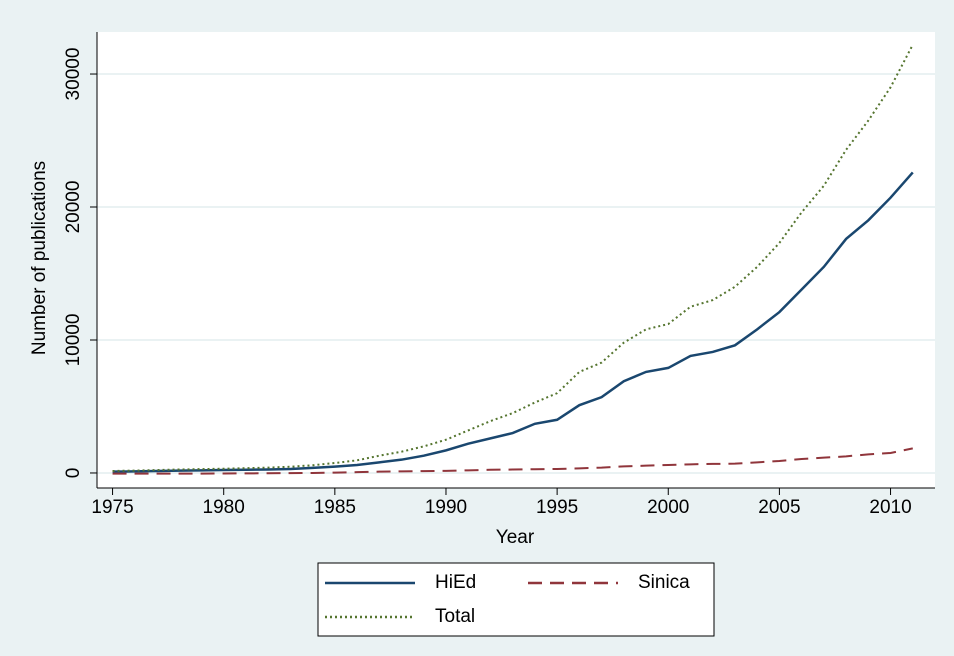 The image size is (954, 656). What do you see at coordinates (112, 507) in the screenshot?
I see `x-tick-label: 1975` at bounding box center [112, 507].